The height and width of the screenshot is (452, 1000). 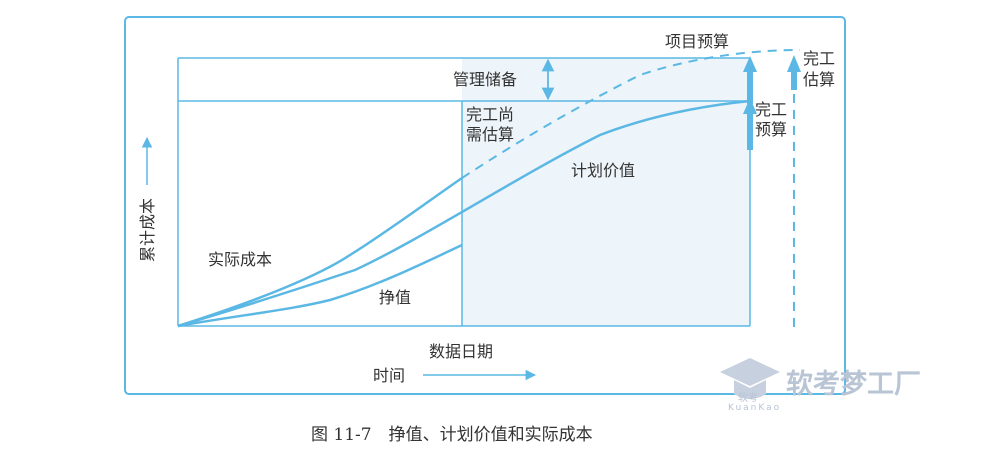 What do you see at coordinates (819, 79) in the screenshot?
I see `label-eac-line2: 估算` at bounding box center [819, 79].